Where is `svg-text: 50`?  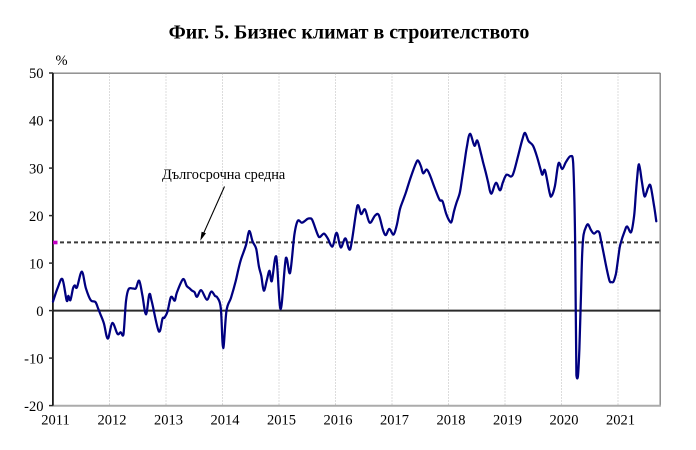
svg-text: 50 is located at coordinates (36, 74).